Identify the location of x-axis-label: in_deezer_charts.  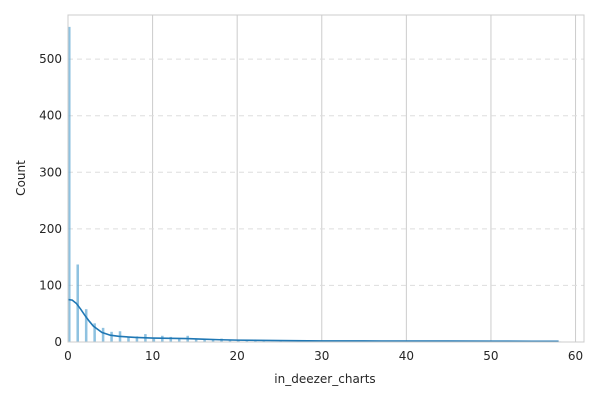
(324, 379).